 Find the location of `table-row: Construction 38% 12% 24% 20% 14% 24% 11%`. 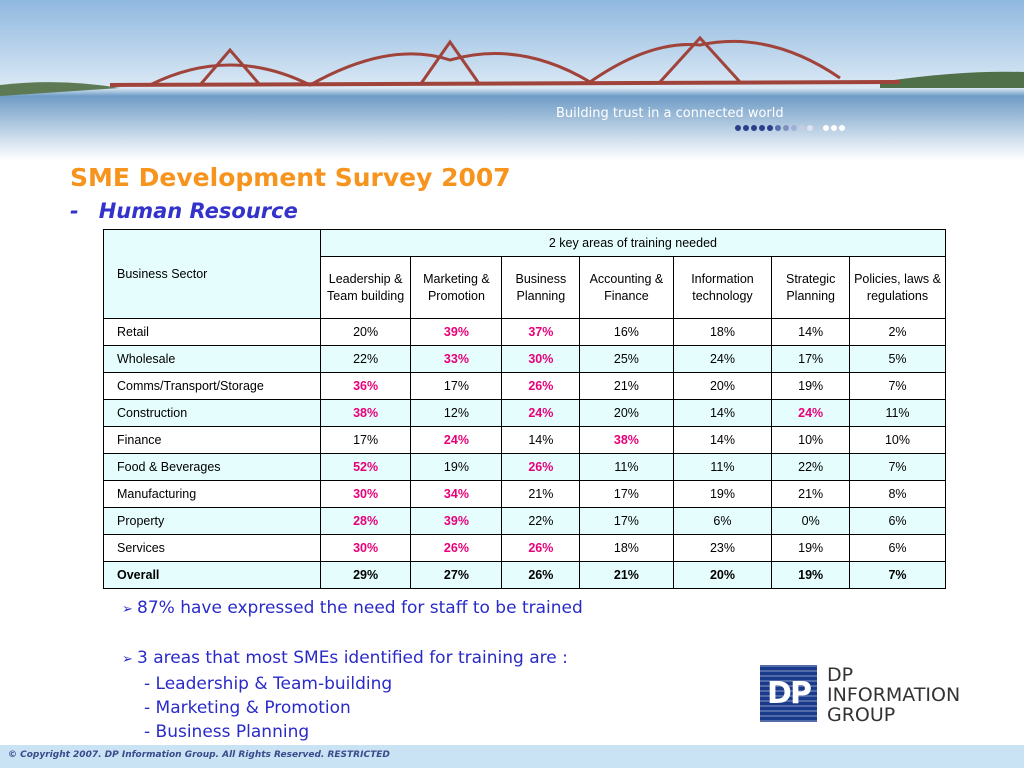

table-row: Construction 38% 12% 24% 20% 14% 24% 11% is located at coordinates (524, 413).